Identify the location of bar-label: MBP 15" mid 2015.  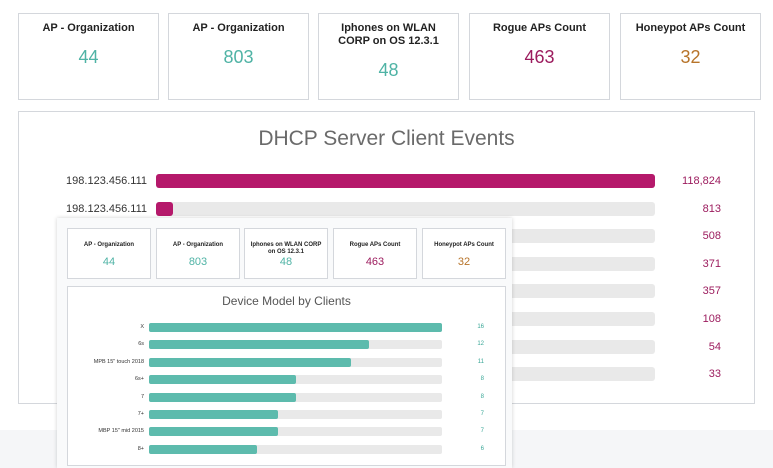
(121, 431).